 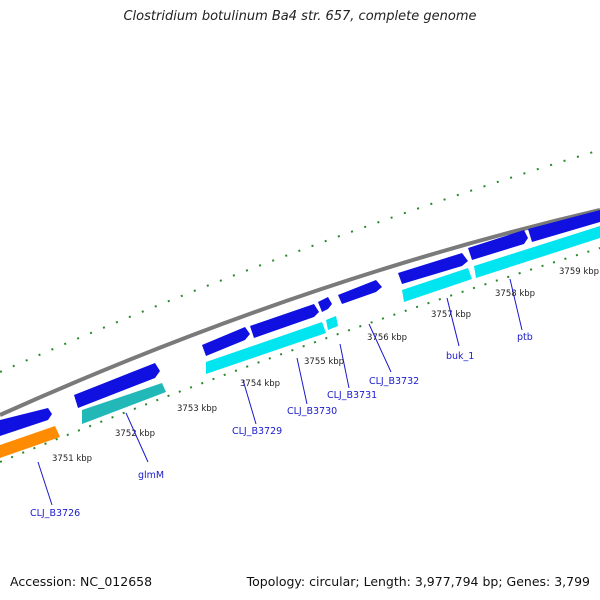 What do you see at coordinates (460, 356) in the screenshot?
I see `gene-label: buk_1` at bounding box center [460, 356].